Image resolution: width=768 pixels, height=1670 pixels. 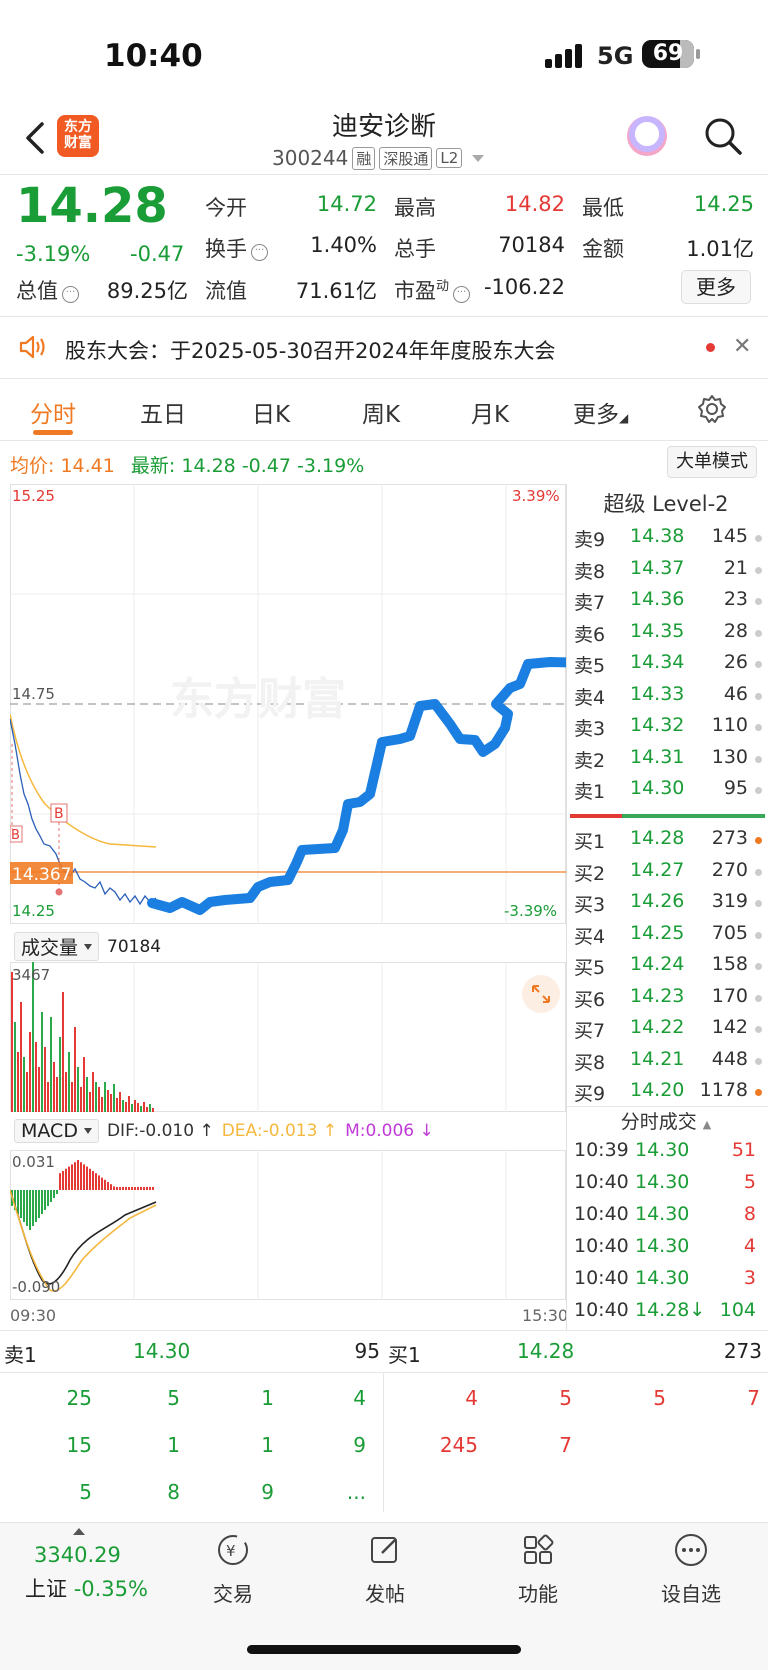 What do you see at coordinates (364, 158) in the screenshot?
I see `tag-margin: 融` at bounding box center [364, 158].